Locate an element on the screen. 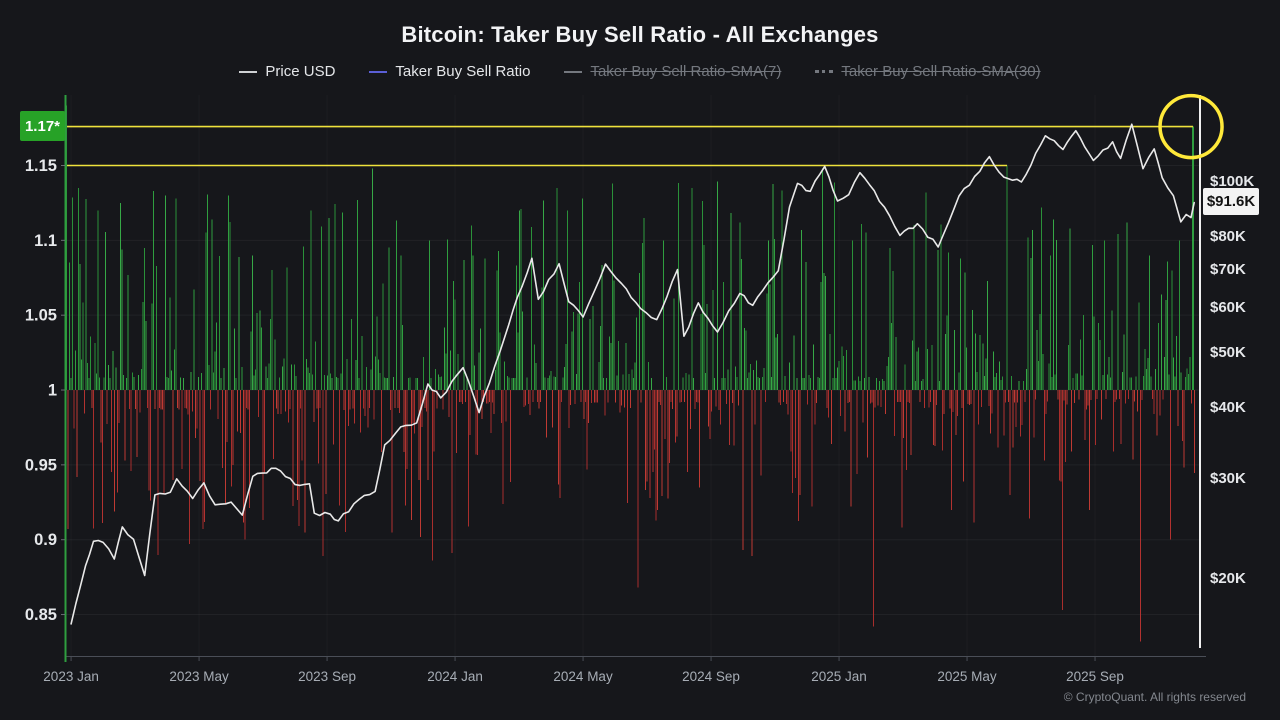 This screenshot has width=1280, height=720. legend-label: Taker Buy Sell Ratio is located at coordinates (463, 71).